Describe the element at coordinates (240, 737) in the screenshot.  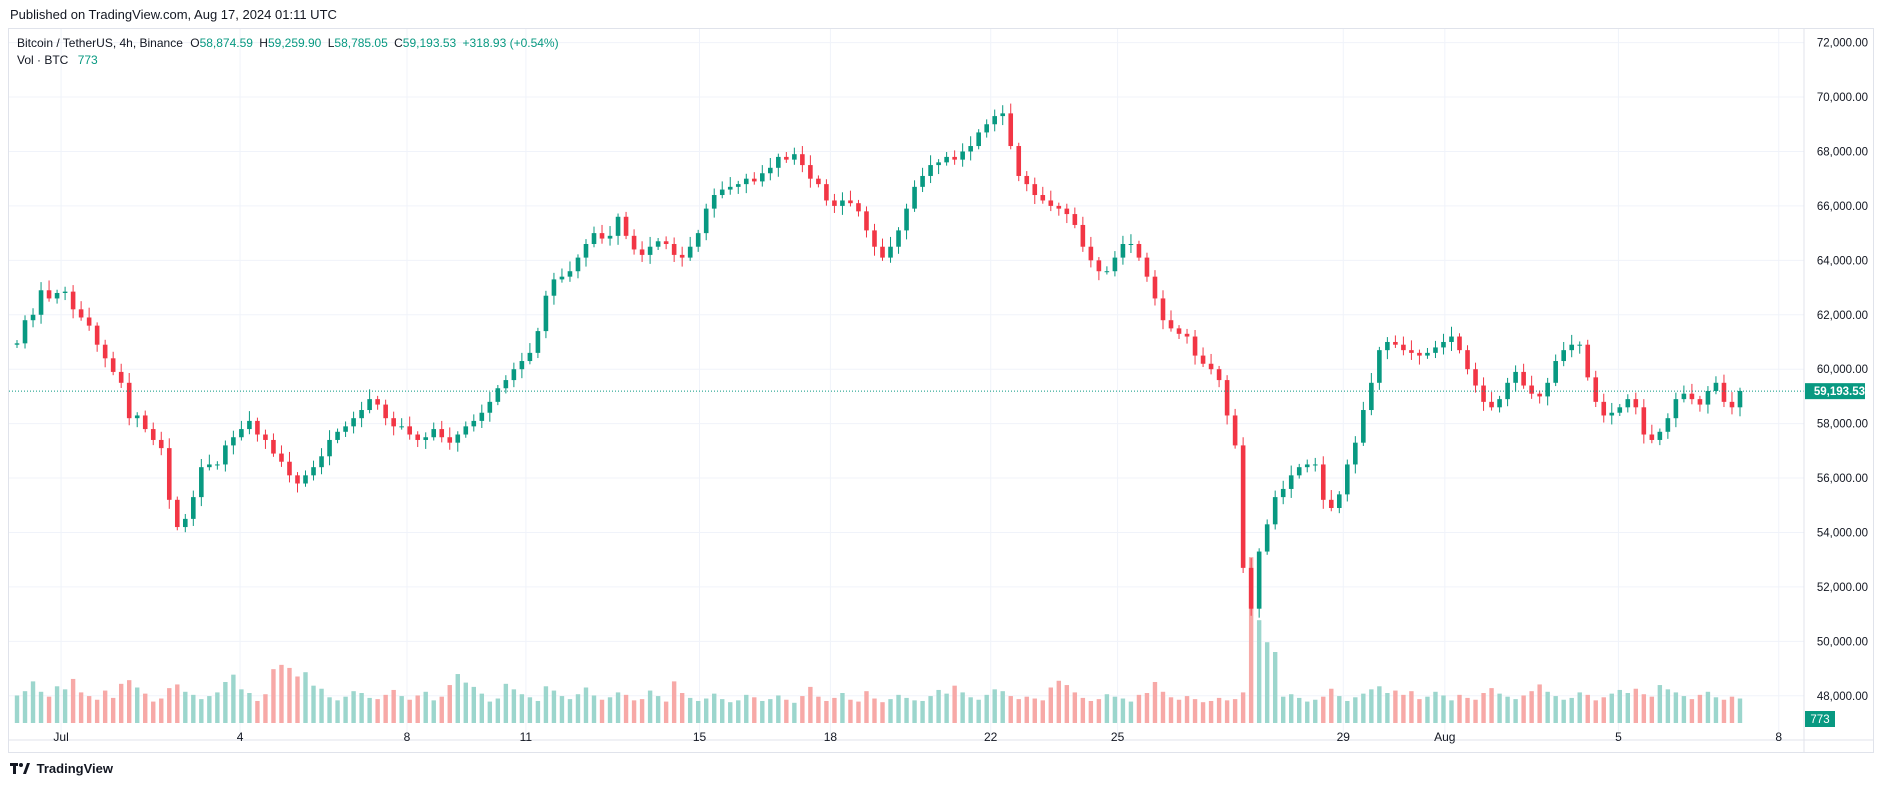
I see `x-tick-label: 4` at that location.